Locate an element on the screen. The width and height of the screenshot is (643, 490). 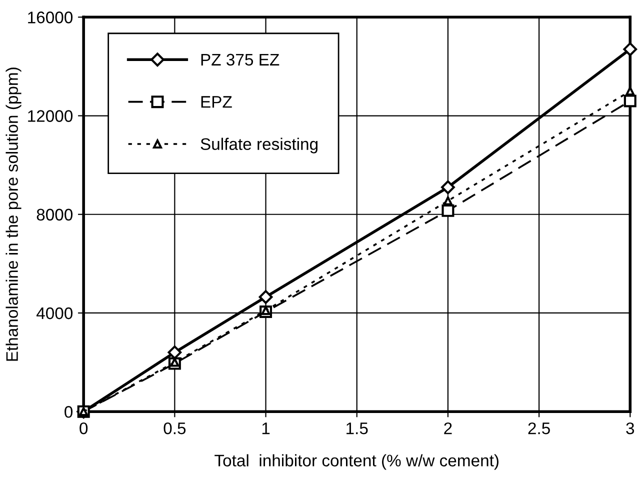
x-tick-label: 1 is located at coordinates (266, 428).